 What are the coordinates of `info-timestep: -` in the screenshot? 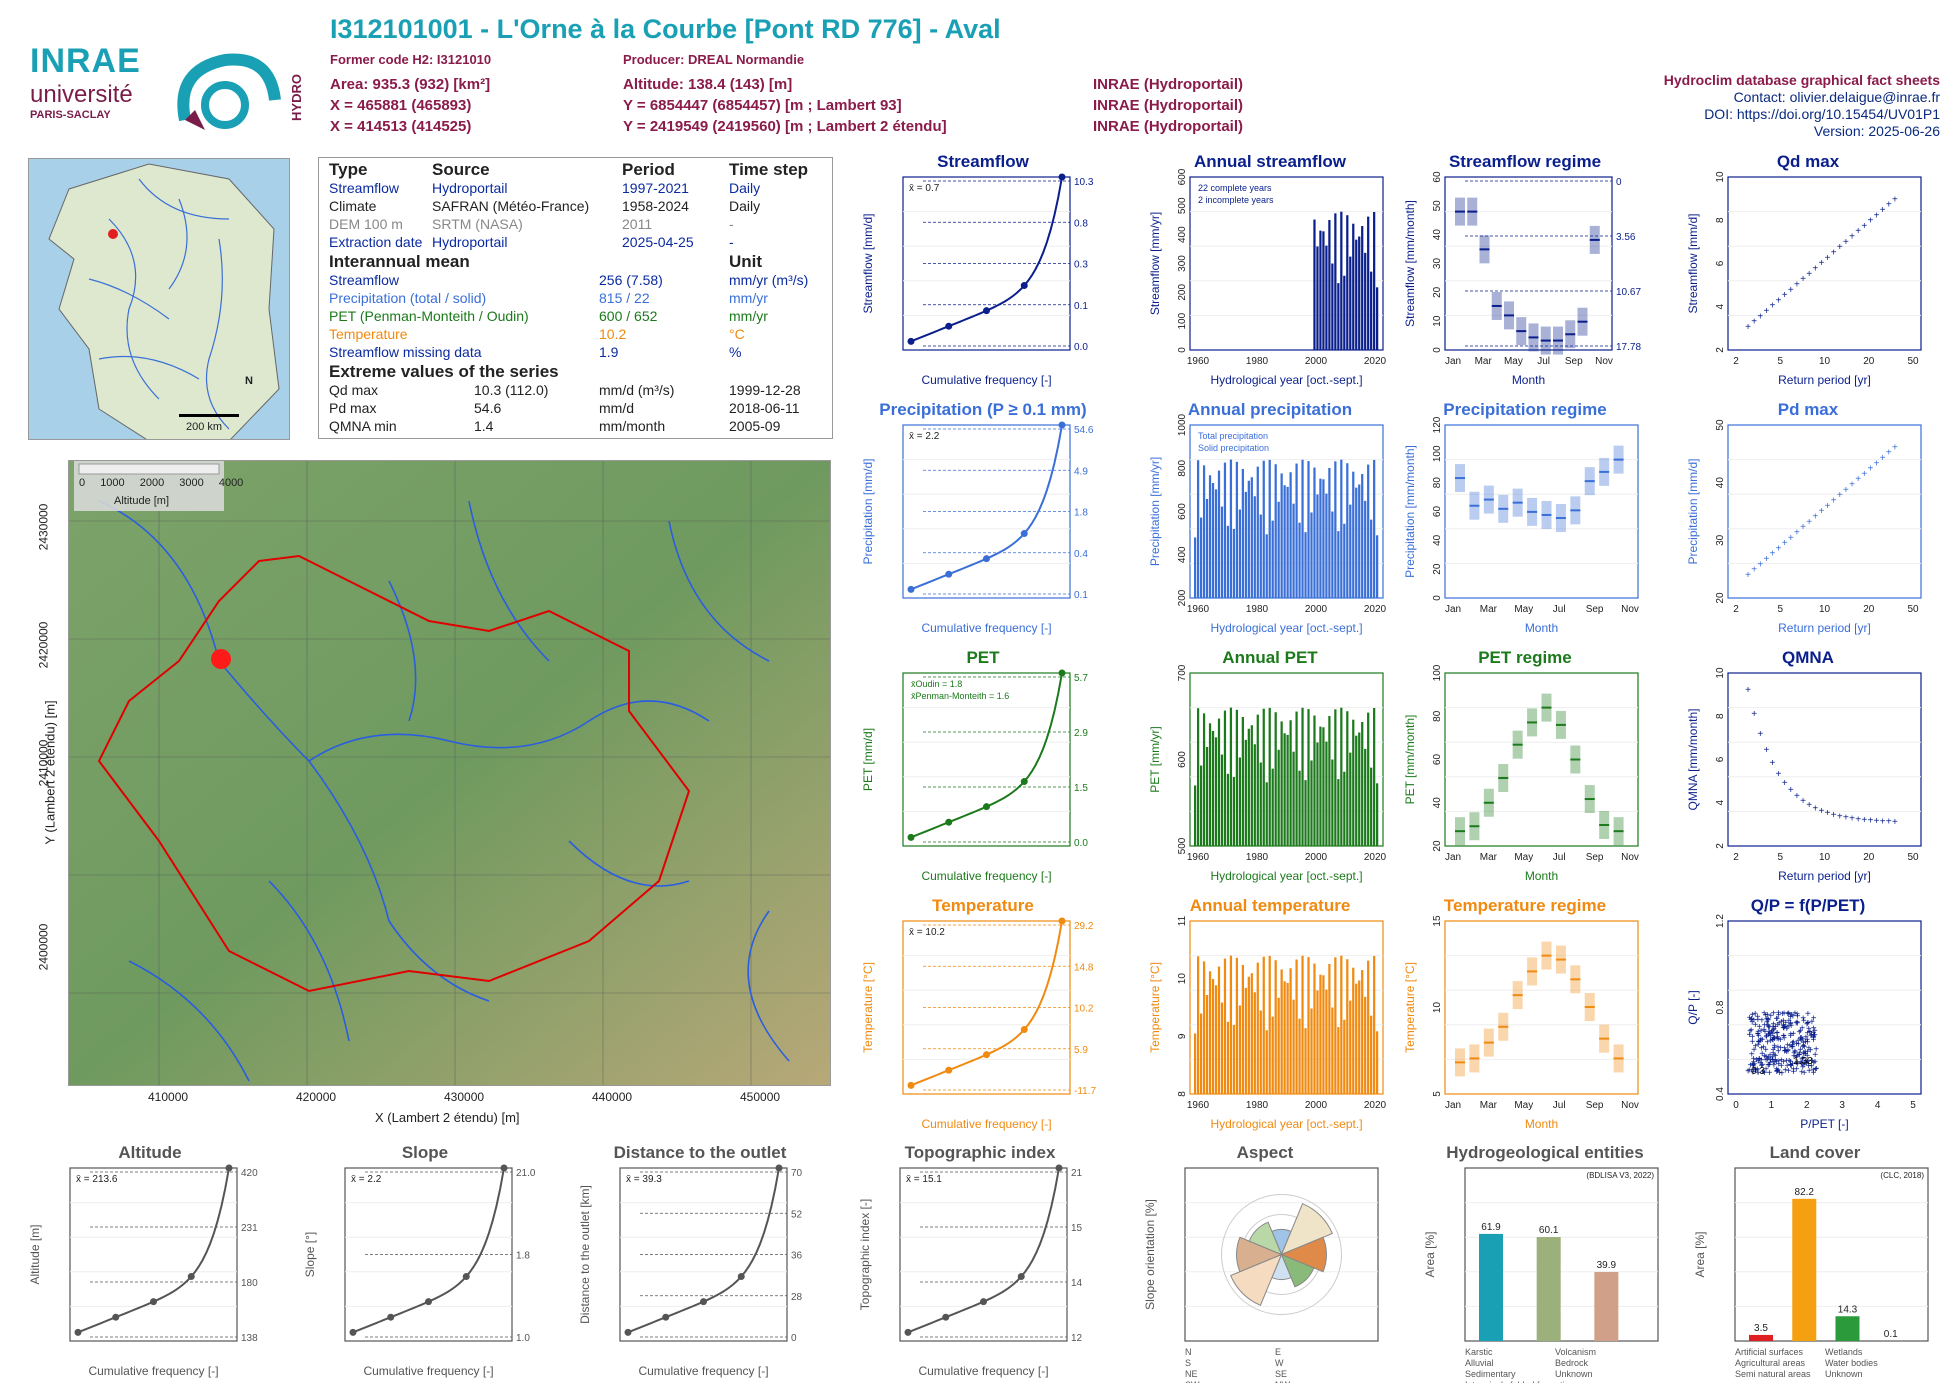 It's located at (731, 224).